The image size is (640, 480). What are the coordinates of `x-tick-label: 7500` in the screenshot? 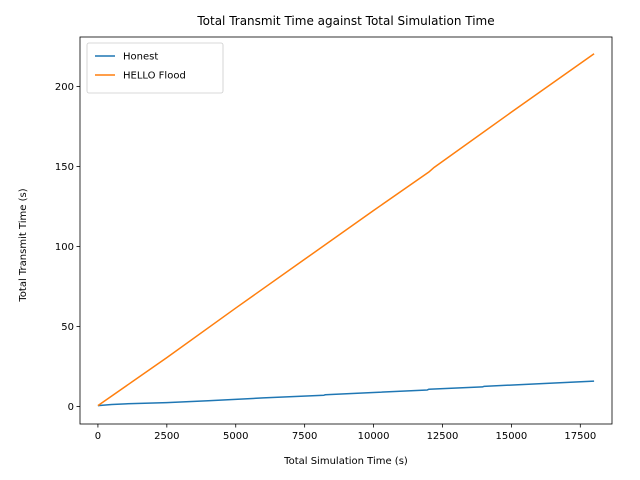 It's located at (304, 436).